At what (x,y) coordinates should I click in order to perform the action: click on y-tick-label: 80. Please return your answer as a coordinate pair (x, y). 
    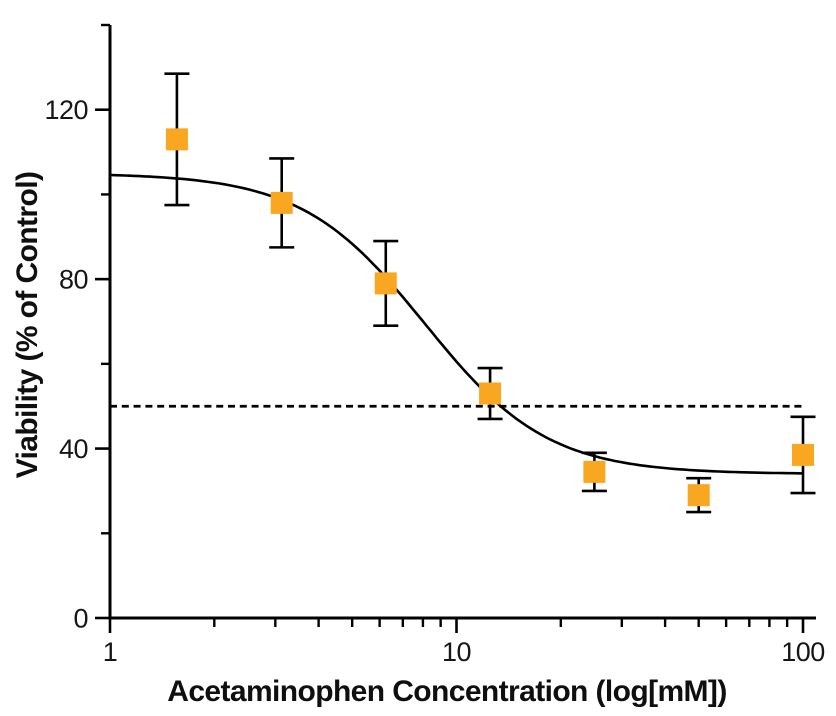
    Looking at the image, I should click on (73, 280).